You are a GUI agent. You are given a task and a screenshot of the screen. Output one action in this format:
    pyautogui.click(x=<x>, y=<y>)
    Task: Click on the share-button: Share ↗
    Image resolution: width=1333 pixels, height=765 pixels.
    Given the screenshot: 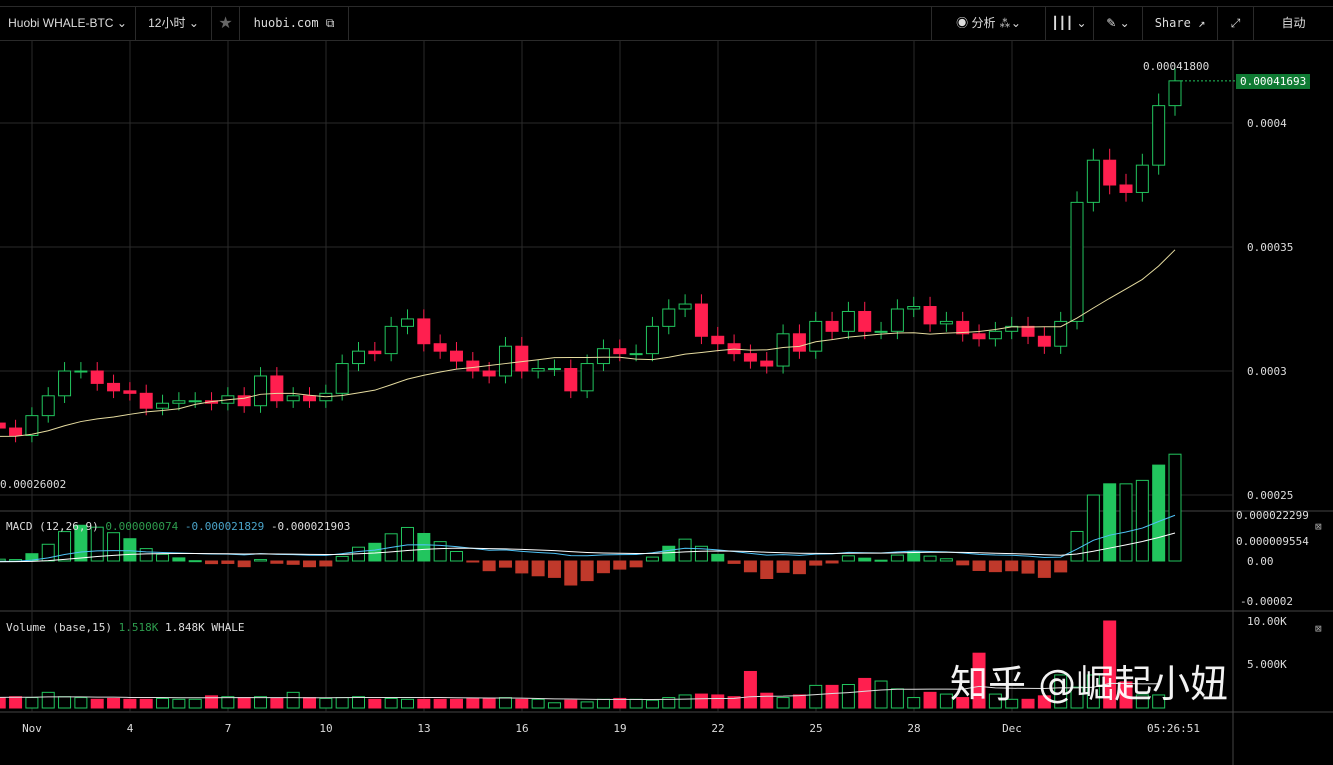 What is the action you would take?
    pyautogui.click(x=1180, y=23)
    